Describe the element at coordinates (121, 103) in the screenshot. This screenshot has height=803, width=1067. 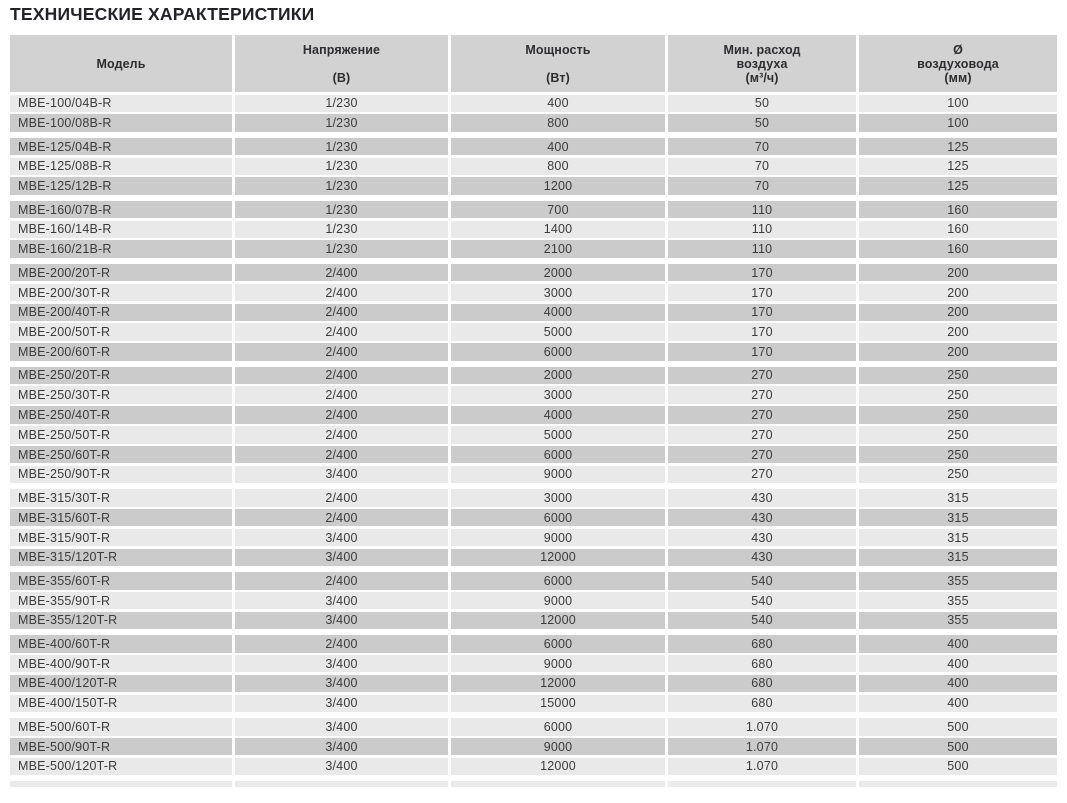
I see `cell-model: MBE-100/04B-R` at that location.